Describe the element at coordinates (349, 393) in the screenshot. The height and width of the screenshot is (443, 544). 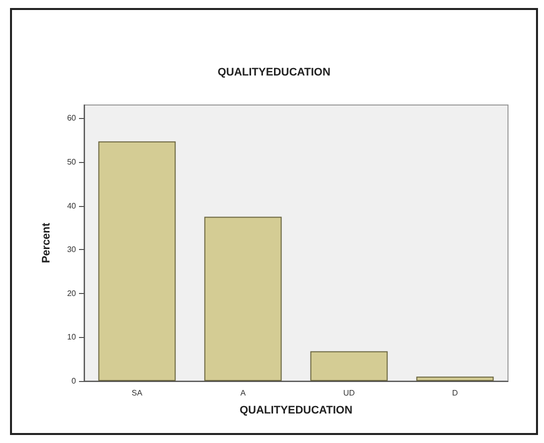
I see `x-tick-label: UD` at that location.